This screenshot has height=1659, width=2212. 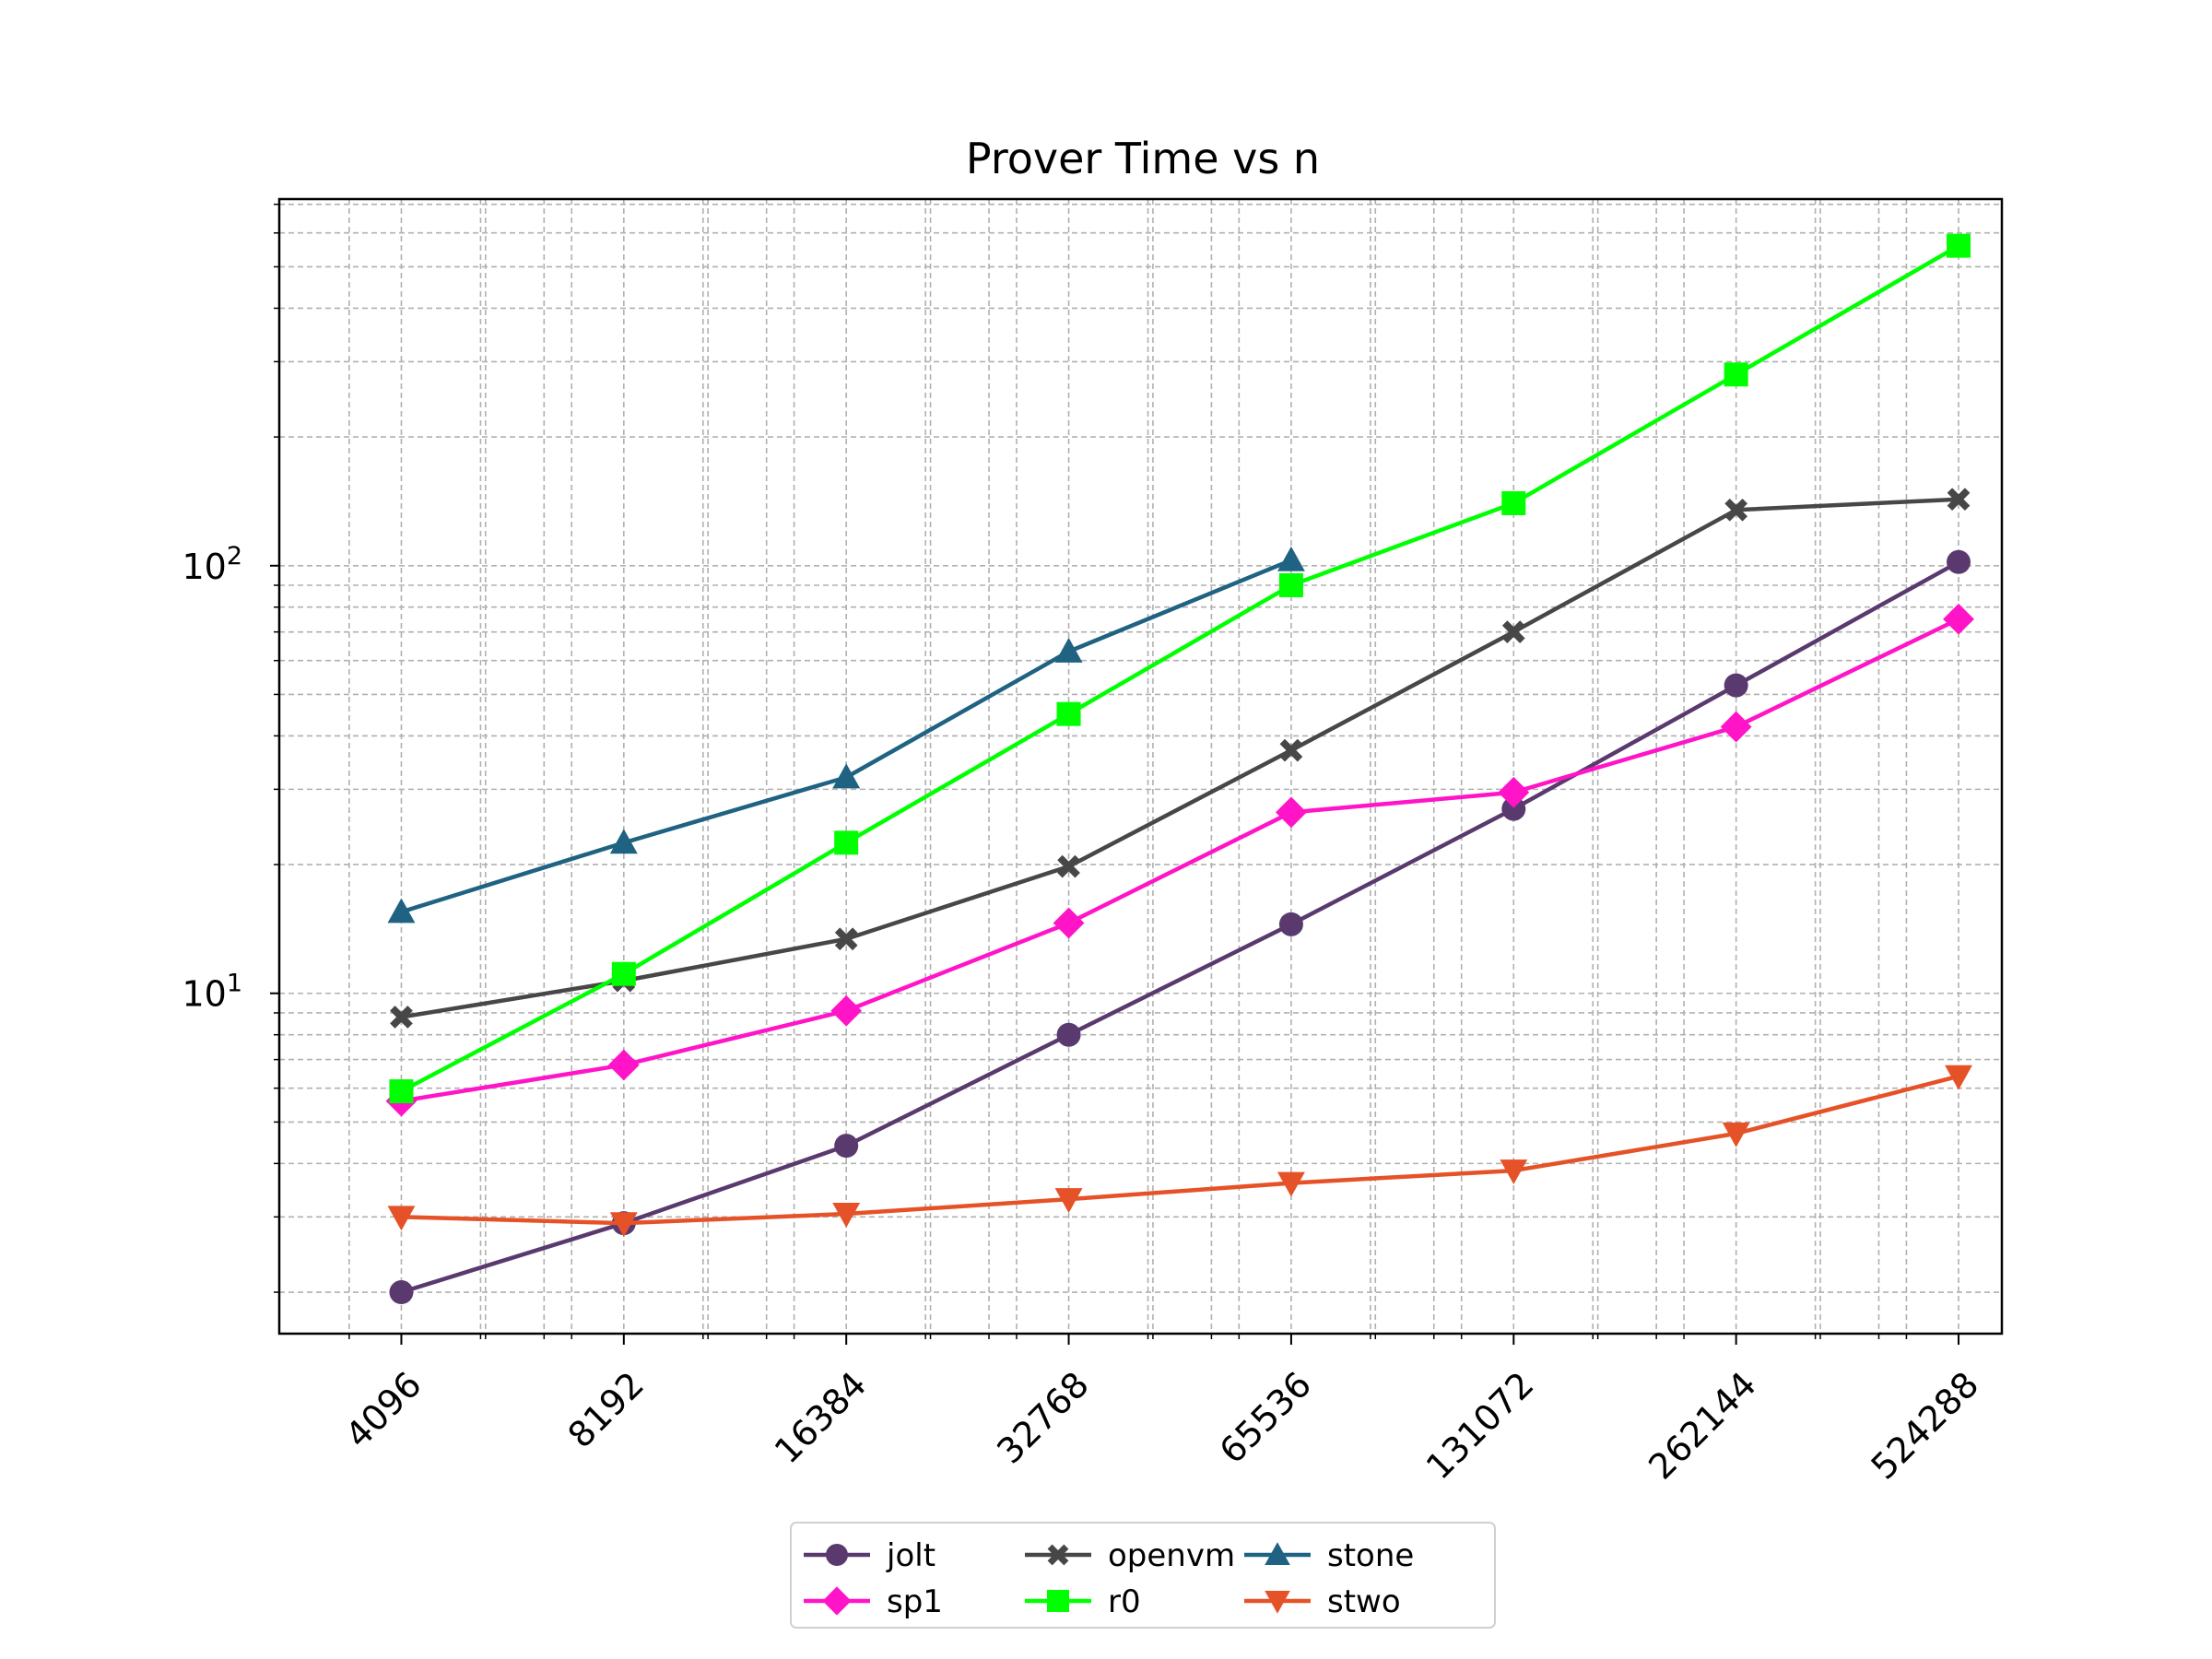 What do you see at coordinates (869, 1555) in the screenshot?
I see `legend-item-jolt: jolt` at bounding box center [869, 1555].